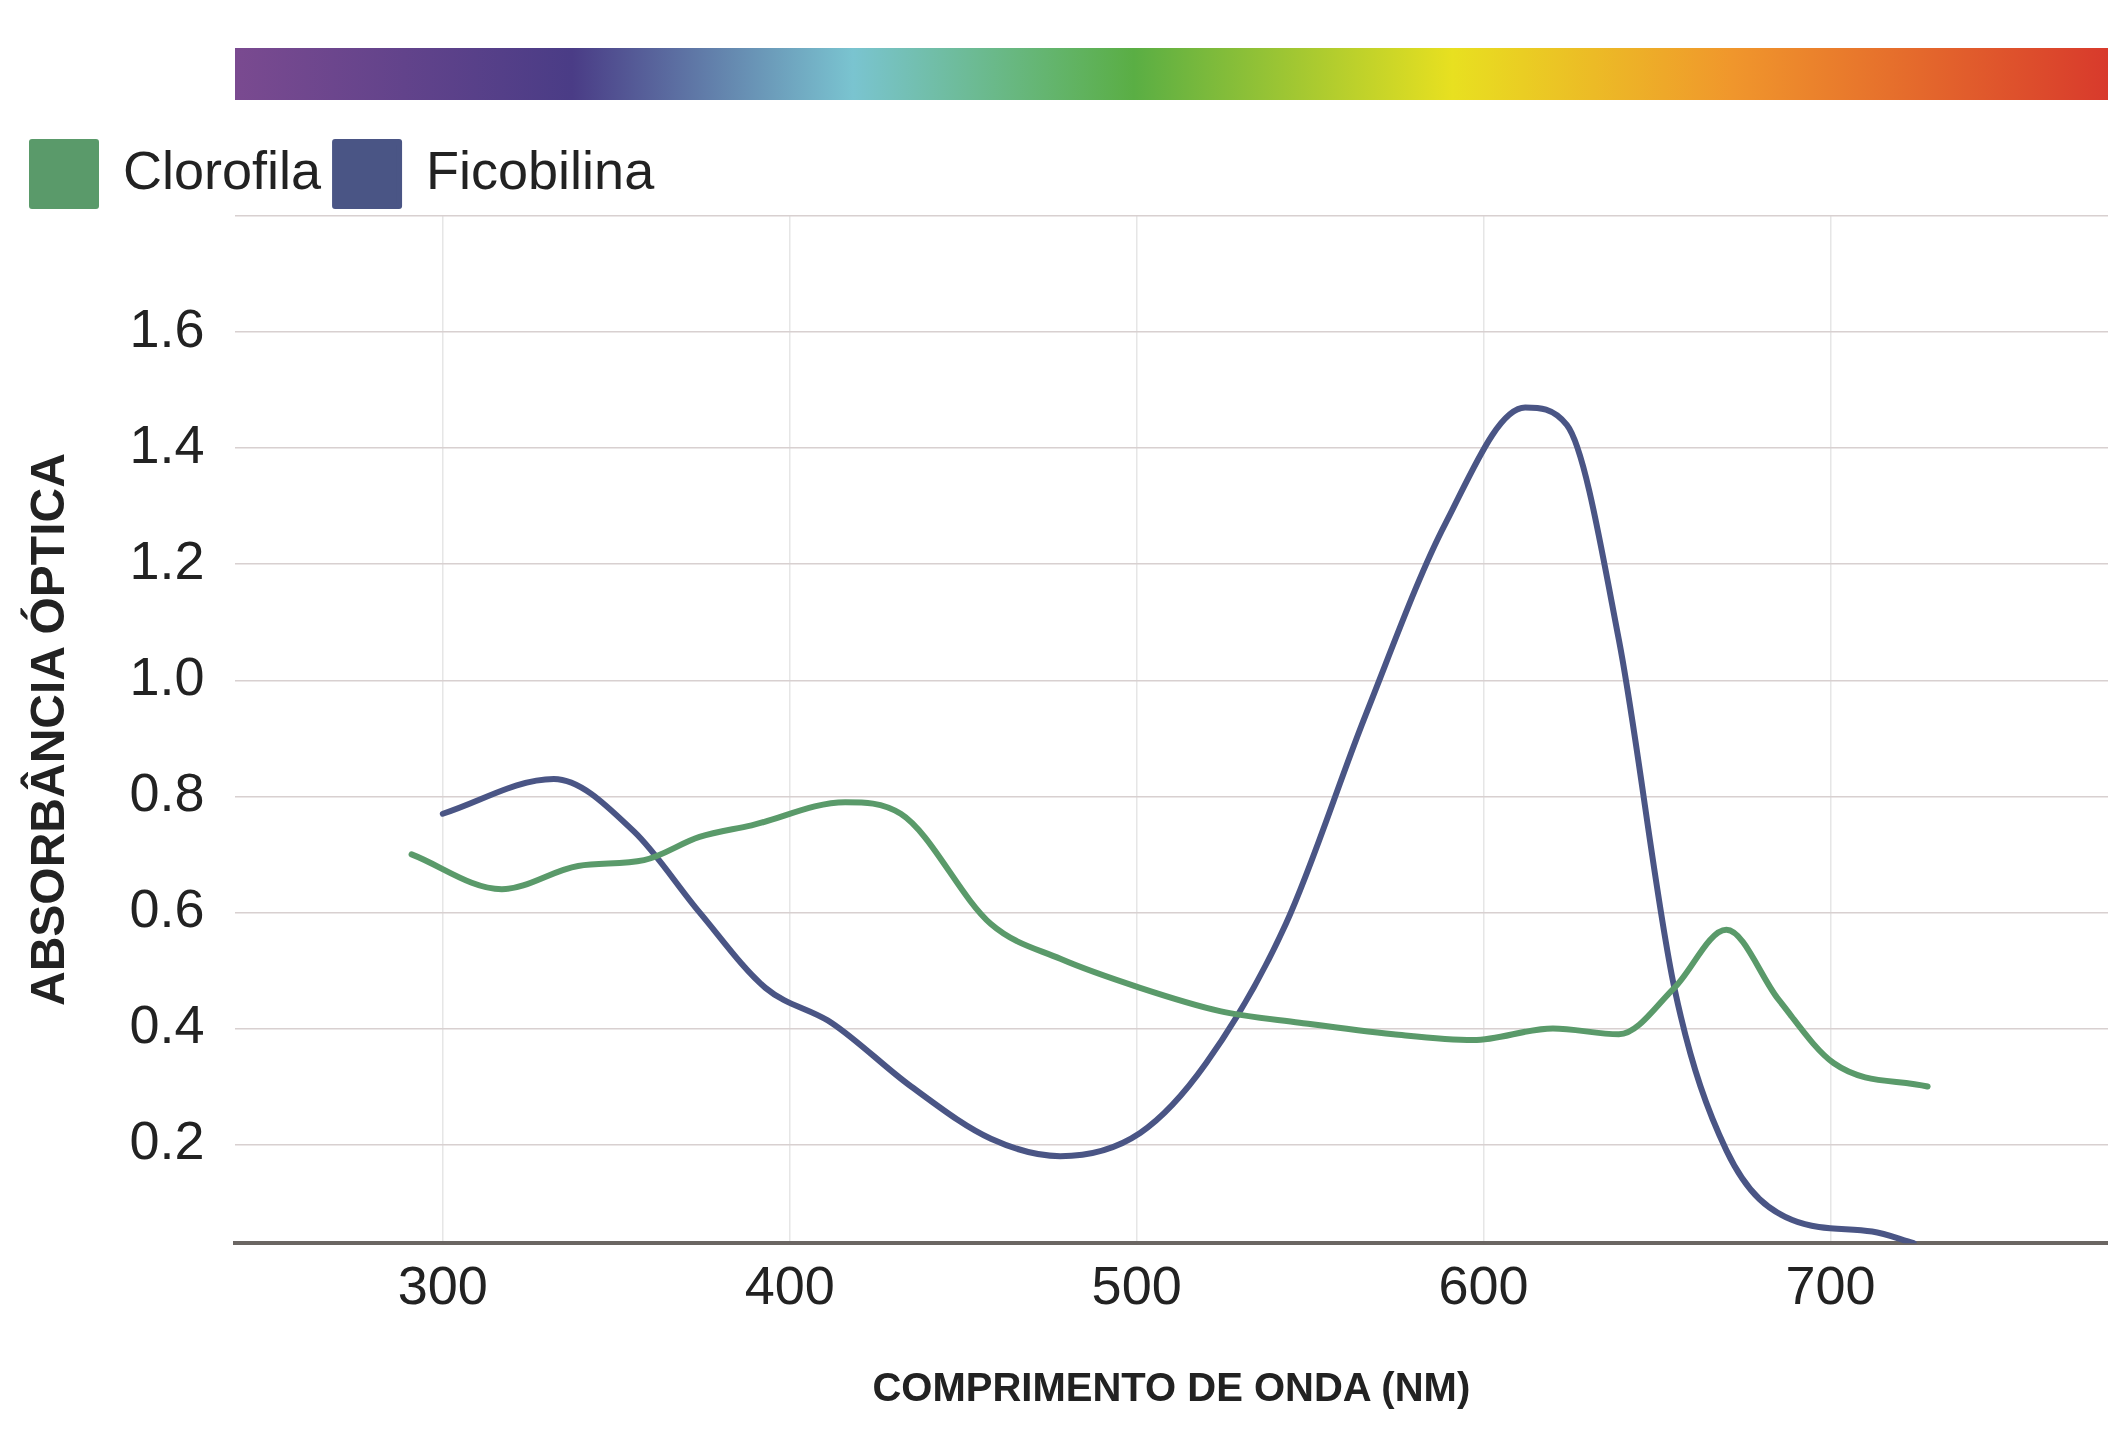 The image size is (2121, 1433). Describe the element at coordinates (442, 1285) in the screenshot. I see `x-tick-label: 300` at that location.